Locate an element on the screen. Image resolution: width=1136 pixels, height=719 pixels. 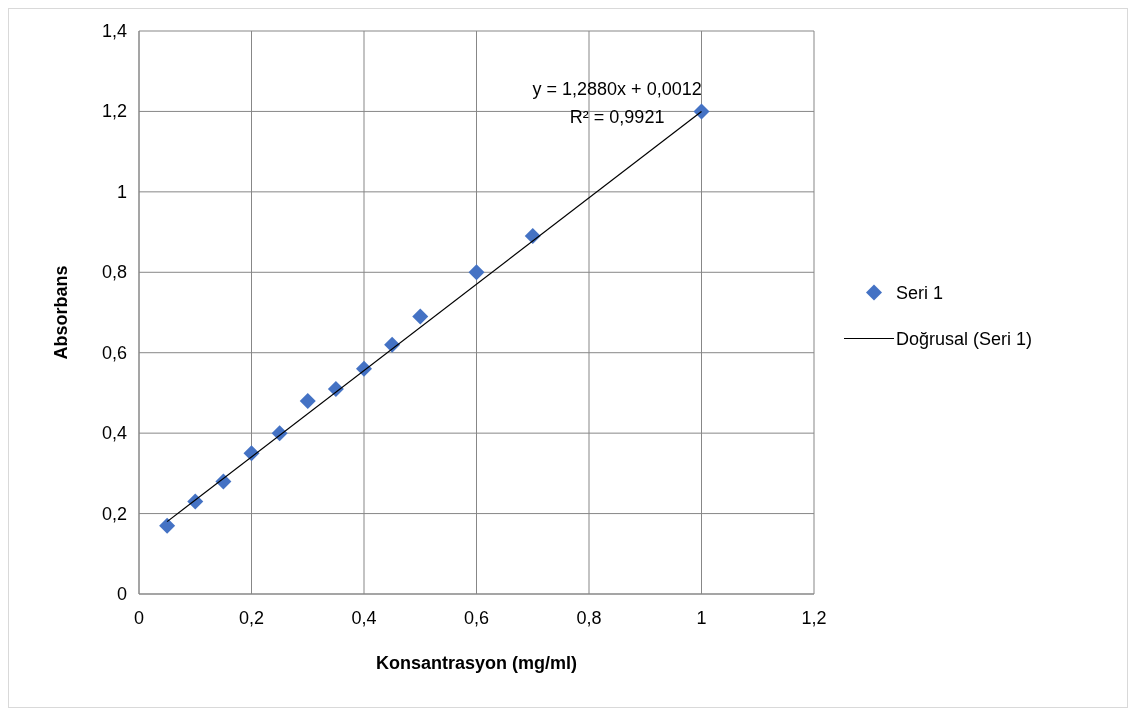
y-tick-label: 1,4 is located at coordinates (114, 31).